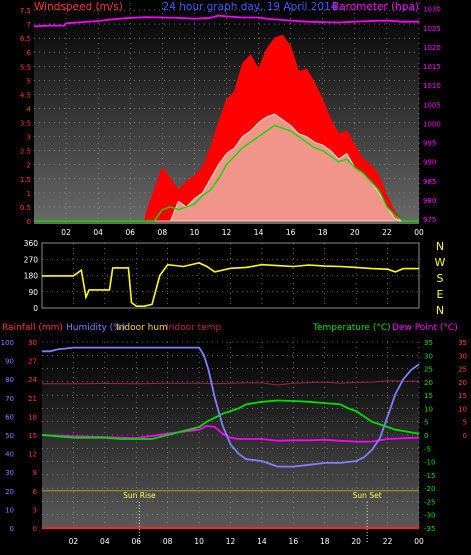 This screenshot has width=471, height=555. Describe the element at coordinates (139, 495) in the screenshot. I see `sun-marker-label: Sun Rise` at that location.